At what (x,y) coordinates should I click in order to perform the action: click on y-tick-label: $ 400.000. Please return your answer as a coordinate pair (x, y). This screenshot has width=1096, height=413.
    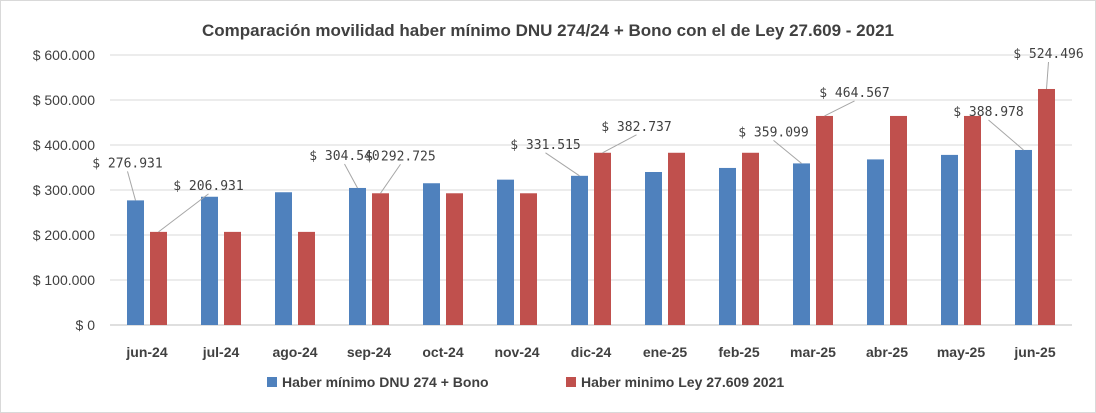
    Looking at the image, I should click on (64, 145).